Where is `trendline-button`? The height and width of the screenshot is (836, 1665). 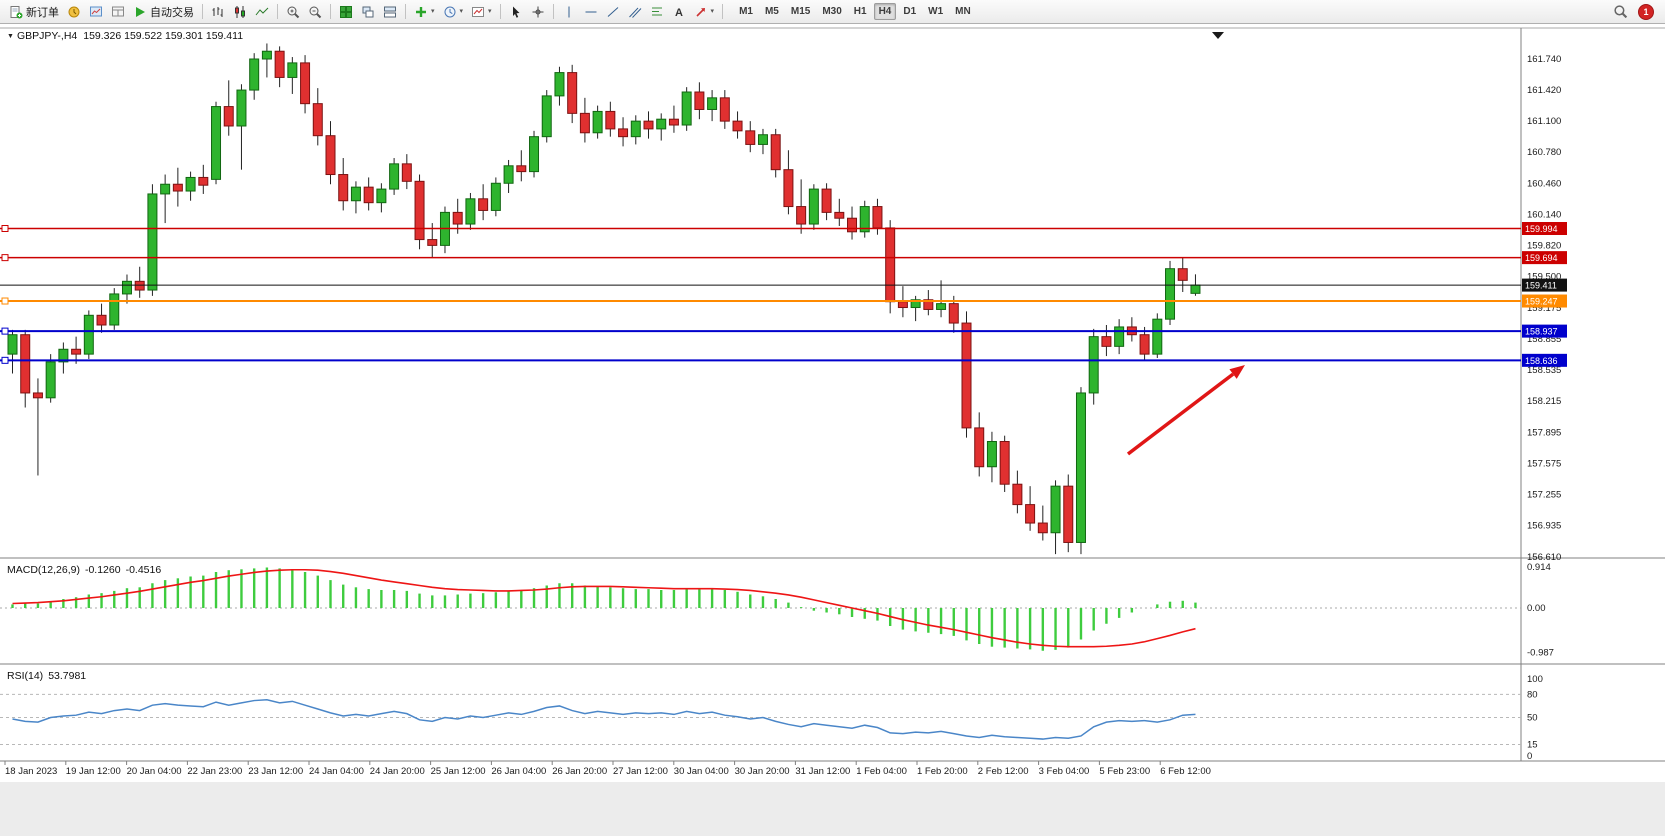
trendline-button is located at coordinates (613, 12).